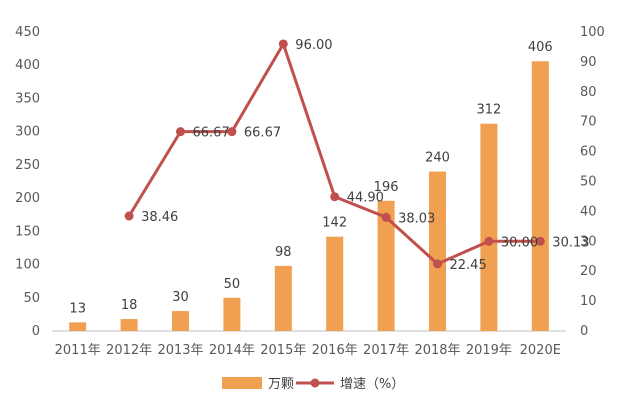  I want to click on y-right-tick-label: 0, so click(584, 331).